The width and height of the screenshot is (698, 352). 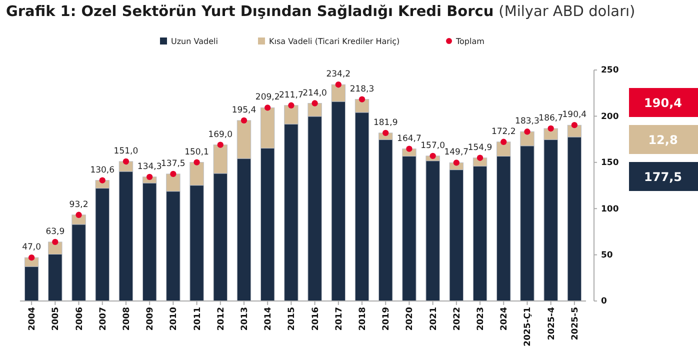 I want to click on text: 12,8, so click(x=663, y=140).